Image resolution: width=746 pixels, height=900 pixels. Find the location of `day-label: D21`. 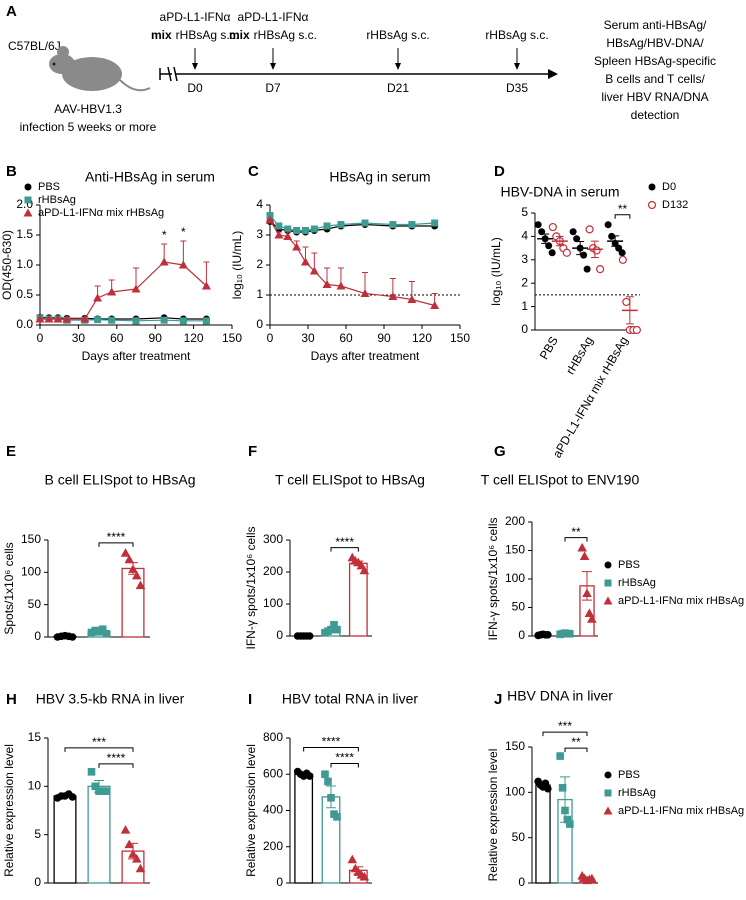

day-label: D21 is located at coordinates (398, 88).